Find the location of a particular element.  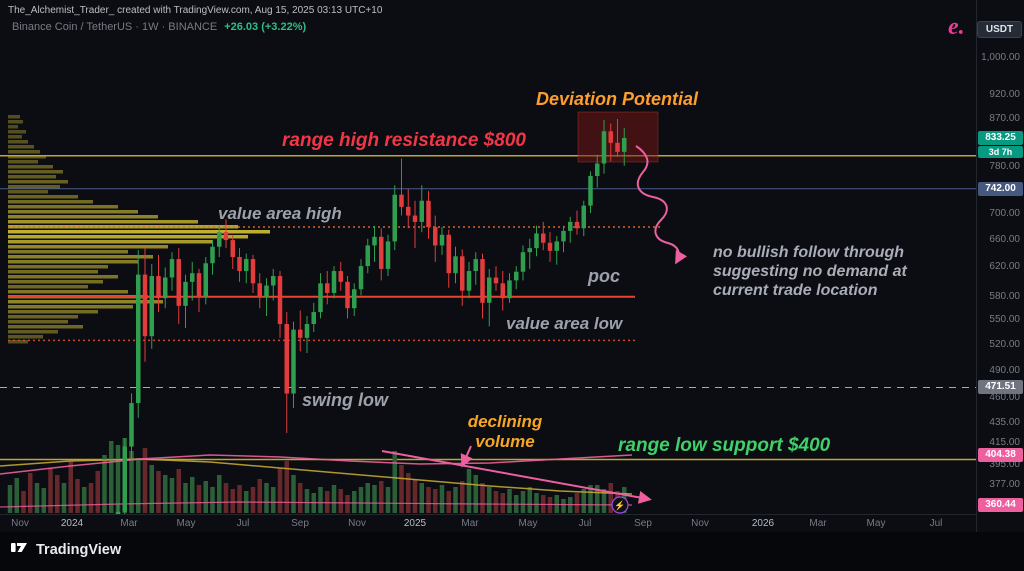

price-axis-label: 920.00 is located at coordinates (1004, 94).